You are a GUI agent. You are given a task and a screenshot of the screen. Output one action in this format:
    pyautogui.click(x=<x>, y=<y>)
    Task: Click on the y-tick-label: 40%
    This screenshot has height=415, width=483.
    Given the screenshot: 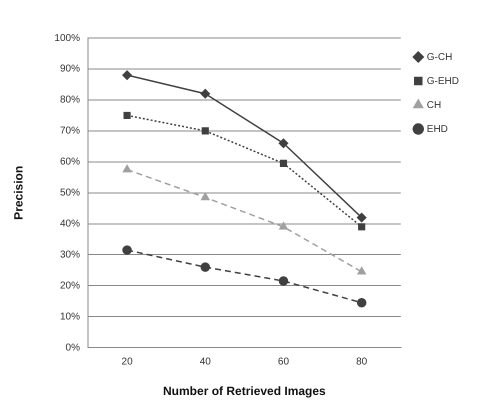 What is the action you would take?
    pyautogui.click(x=70, y=224)
    